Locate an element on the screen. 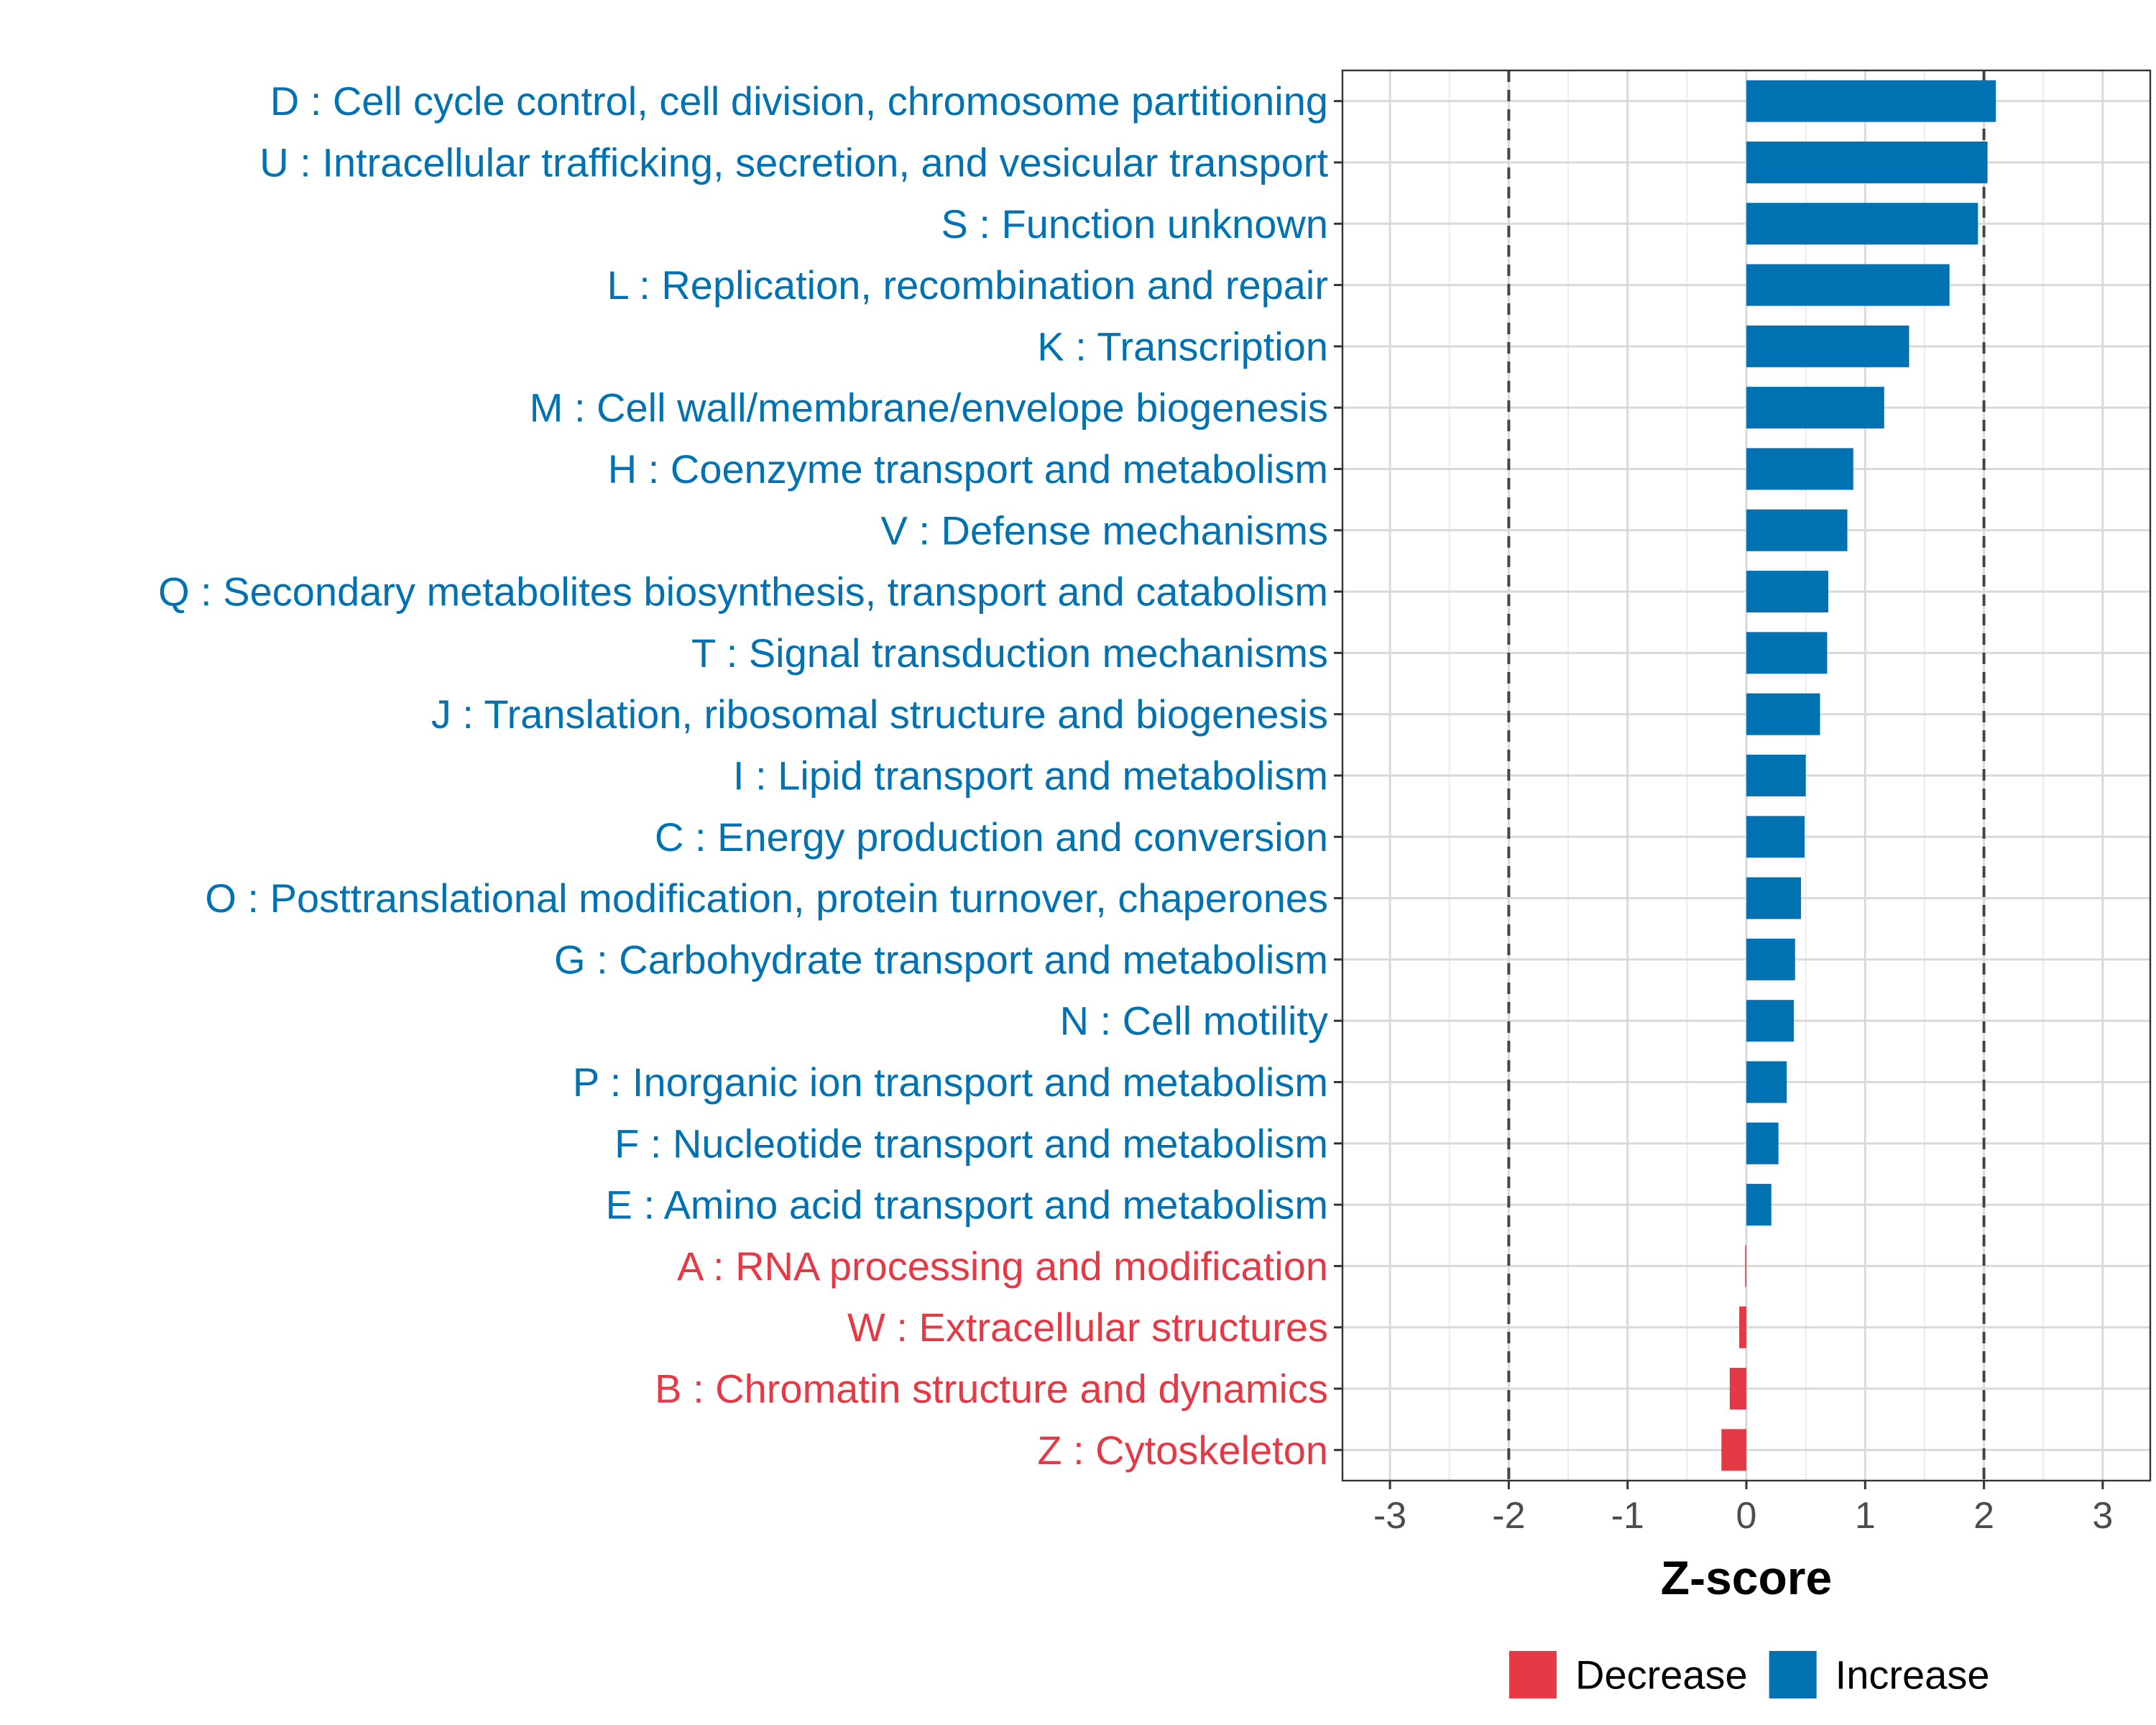  legend-label: Increase is located at coordinates (1912, 1675).